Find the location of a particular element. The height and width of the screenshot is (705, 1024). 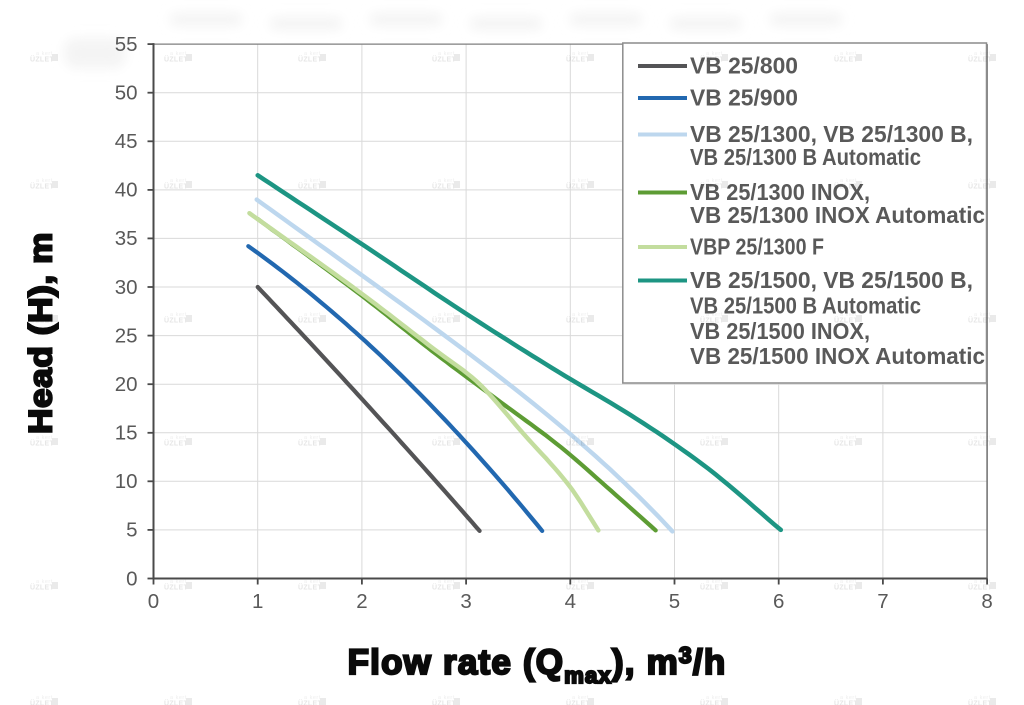

svg-text: VB 25/1300 INOX, is located at coordinates (780, 192).